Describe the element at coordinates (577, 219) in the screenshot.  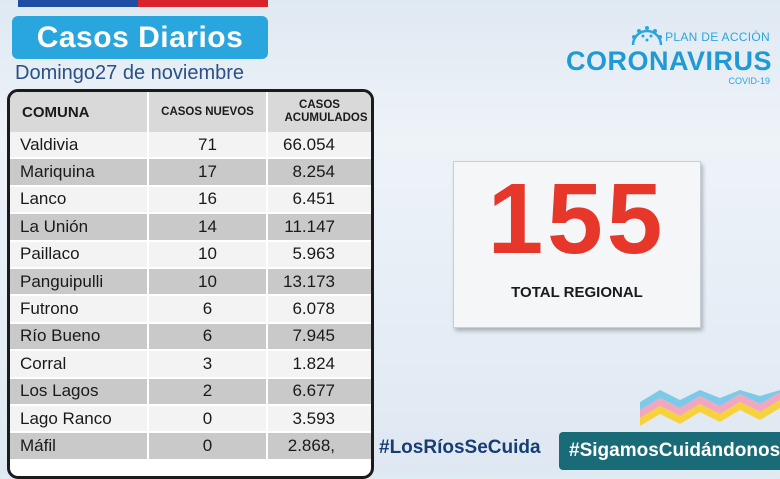
I see `regional-total-value: 155` at that location.